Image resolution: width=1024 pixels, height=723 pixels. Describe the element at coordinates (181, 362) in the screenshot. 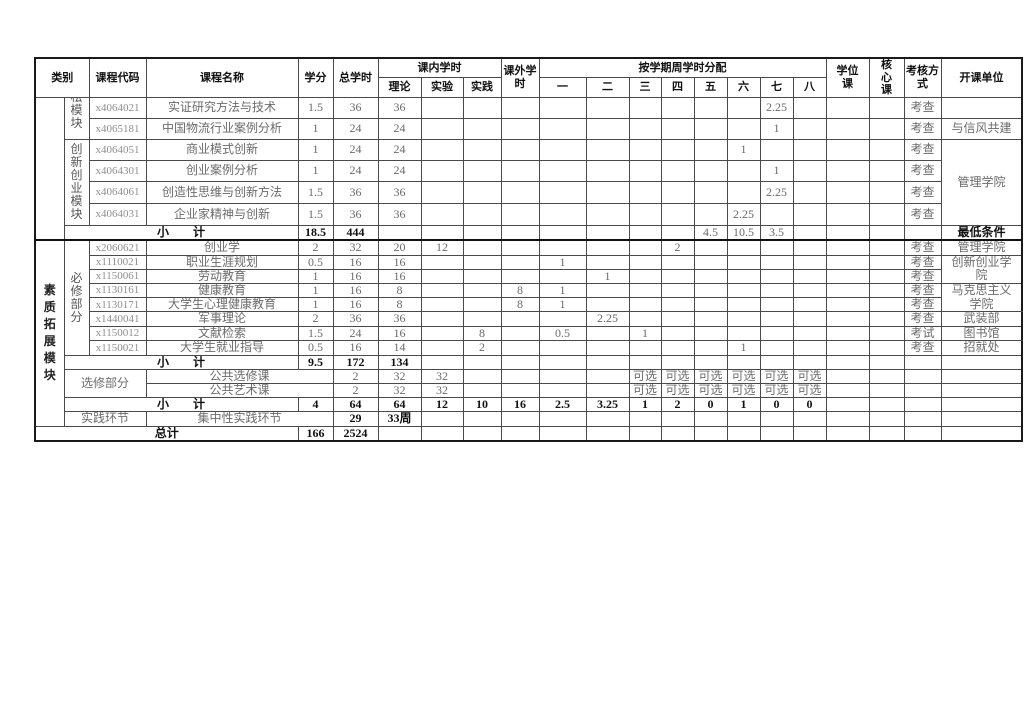

I see `subtotal-label: 小 计` at that location.